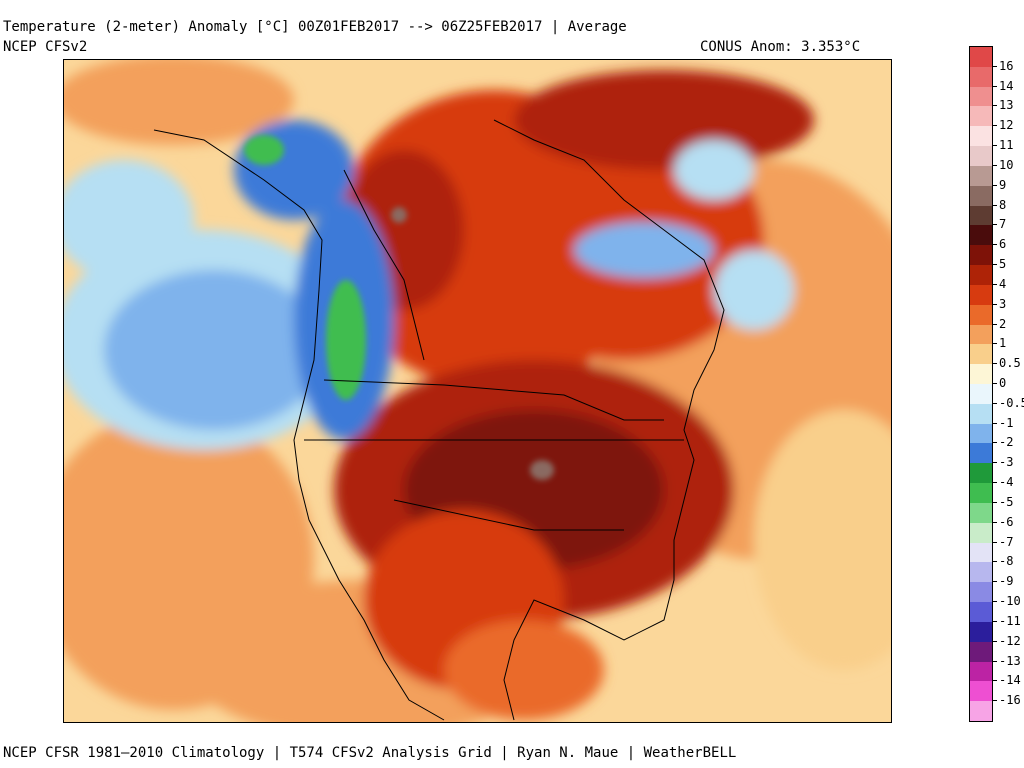 This screenshot has width=1024, height=768. I want to click on colorbar-tick-label: 13, so click(1002, 105).